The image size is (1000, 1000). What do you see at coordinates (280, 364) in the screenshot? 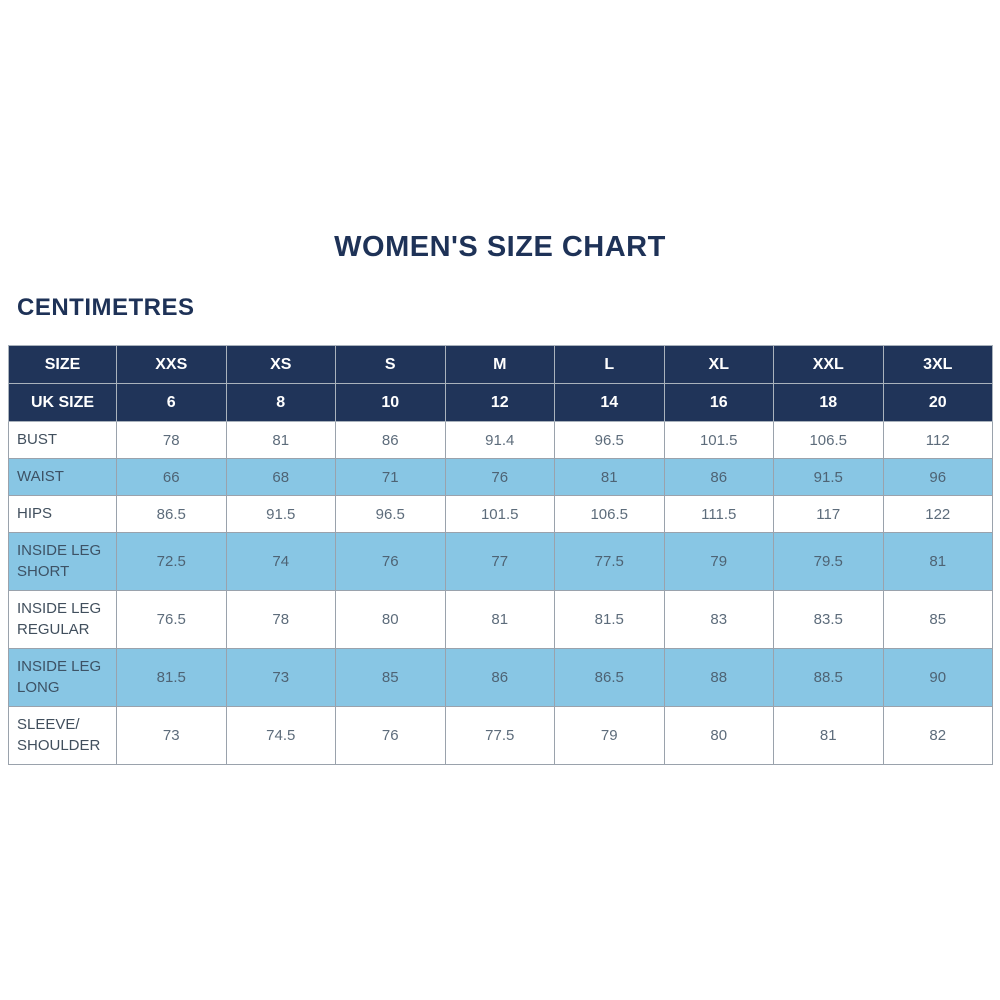
I see `col-header-xs: XS` at bounding box center [280, 364].